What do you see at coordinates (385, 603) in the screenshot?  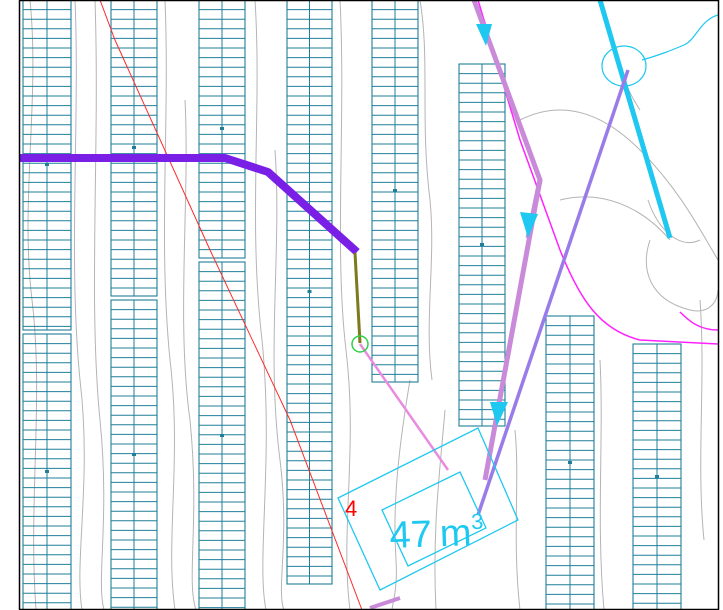 I see `pink-outlet-line` at bounding box center [385, 603].